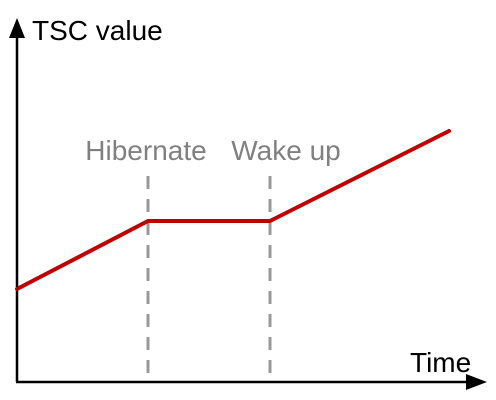 The image size is (496, 400). Describe the element at coordinates (97, 30) in the screenshot. I see `y-axis-label: TSC value` at that location.